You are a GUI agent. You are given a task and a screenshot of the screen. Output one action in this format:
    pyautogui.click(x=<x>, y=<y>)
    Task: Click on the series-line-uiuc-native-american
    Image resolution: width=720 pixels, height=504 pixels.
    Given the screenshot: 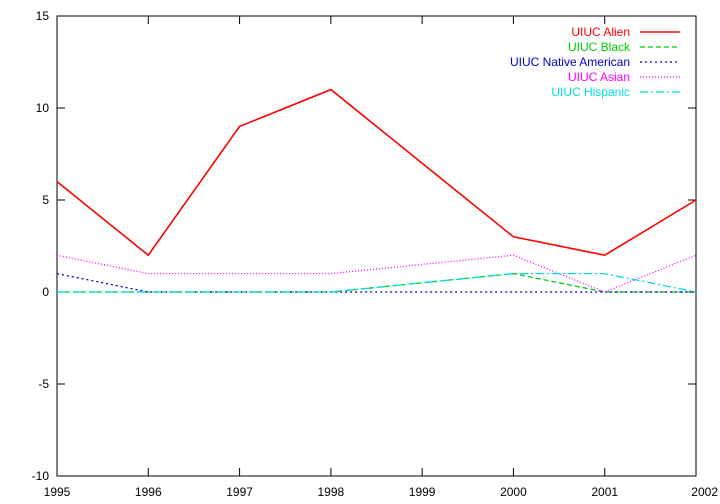 What is the action you would take?
    pyautogui.click(x=376, y=282)
    